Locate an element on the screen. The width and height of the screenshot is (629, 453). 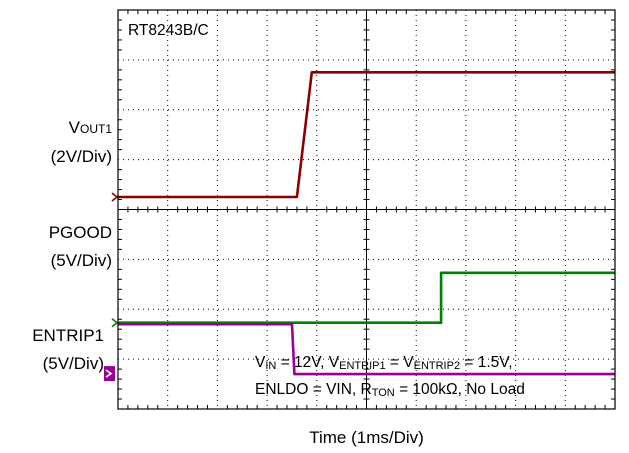
conditions-line-2: ENLDO = VIN, RTON = 100kΩ, No Load is located at coordinates (390, 391).